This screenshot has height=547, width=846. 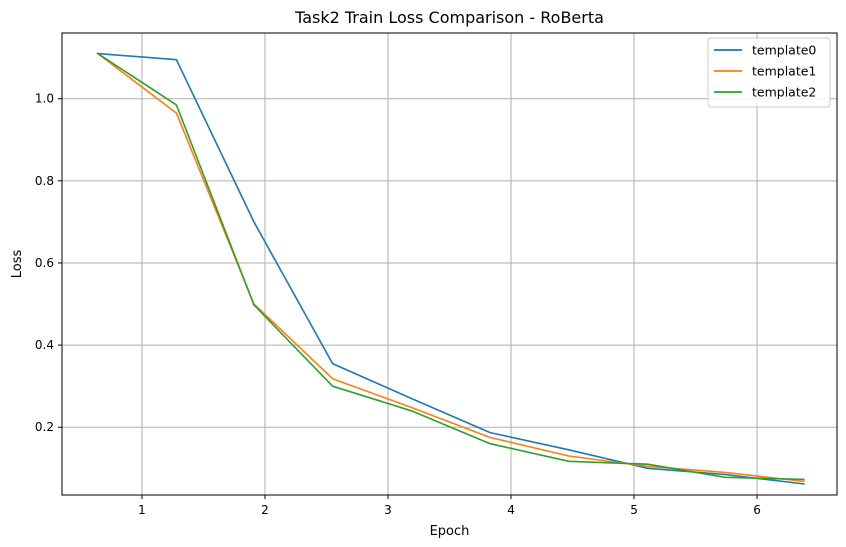 I want to click on x-tick-label: 5, so click(x=634, y=510).